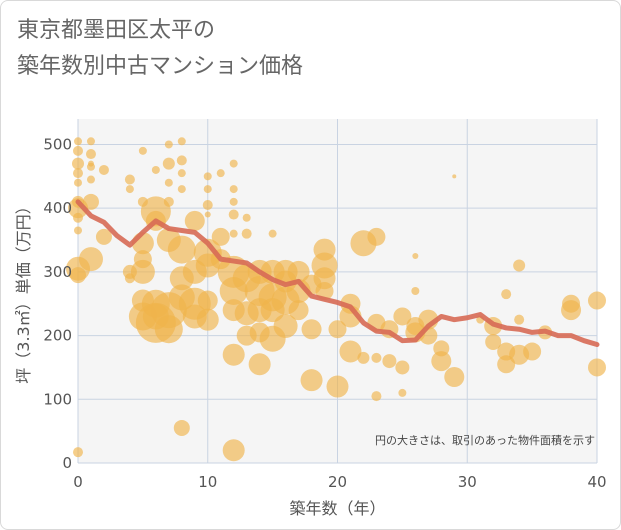 This screenshot has height=530, width=621. I want to click on x-tick-label: 30, so click(467, 482).